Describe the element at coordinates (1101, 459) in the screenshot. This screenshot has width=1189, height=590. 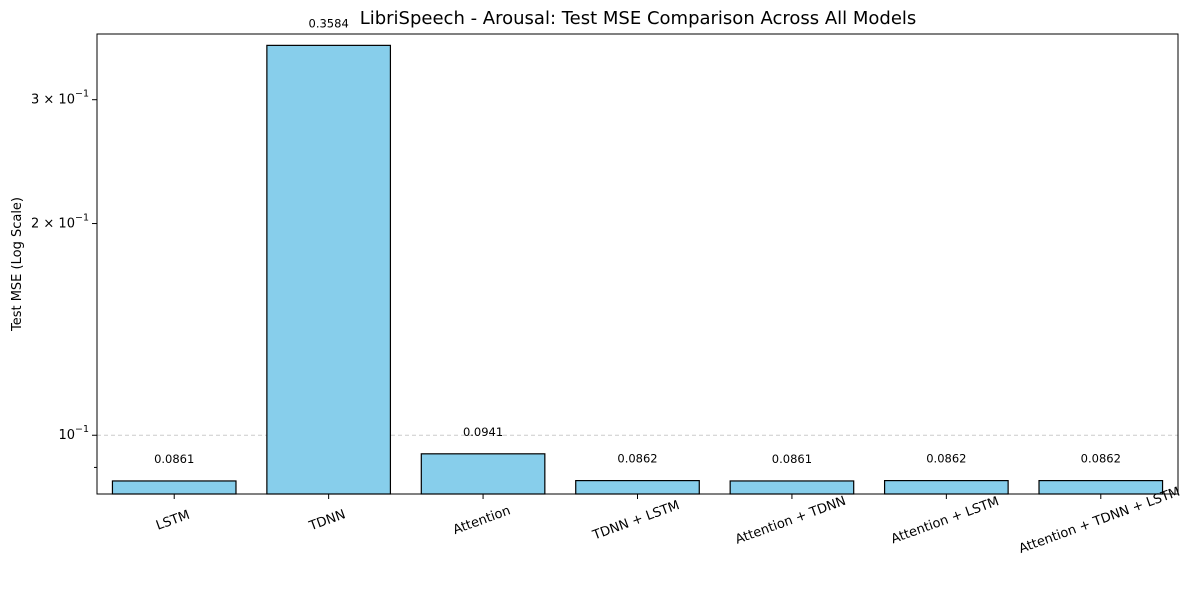
I see `data-label-6: 0.0862` at that location.